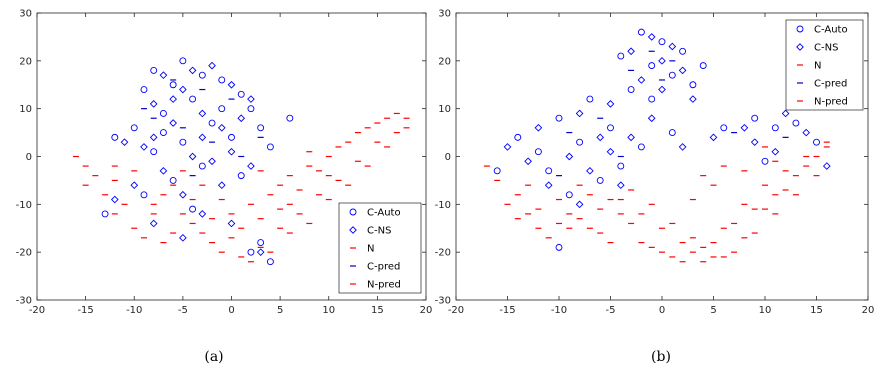 The image size is (881, 373). Describe the element at coordinates (29, 157) in the screenshot. I see `y-tick-label: 0` at that location.